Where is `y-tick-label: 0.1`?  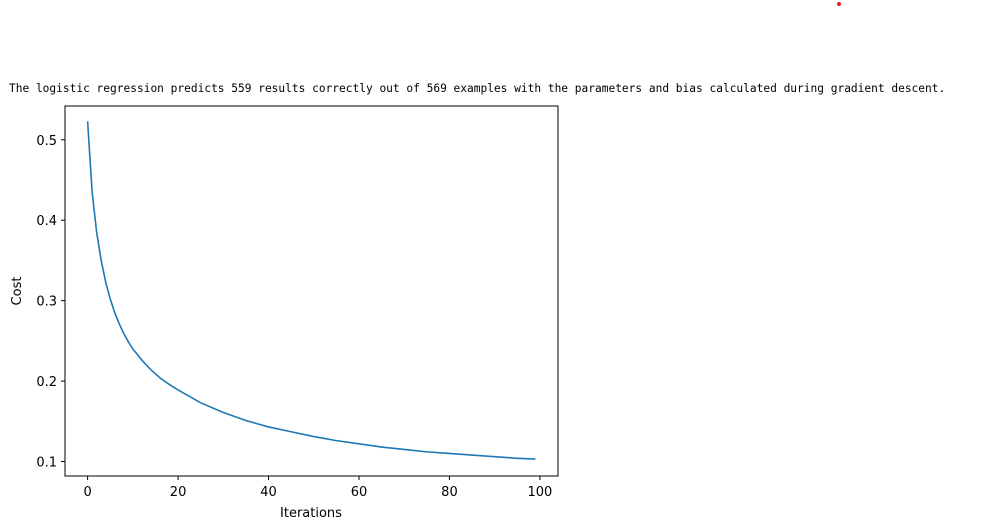 y-tick-label: 0.1 is located at coordinates (46, 463).